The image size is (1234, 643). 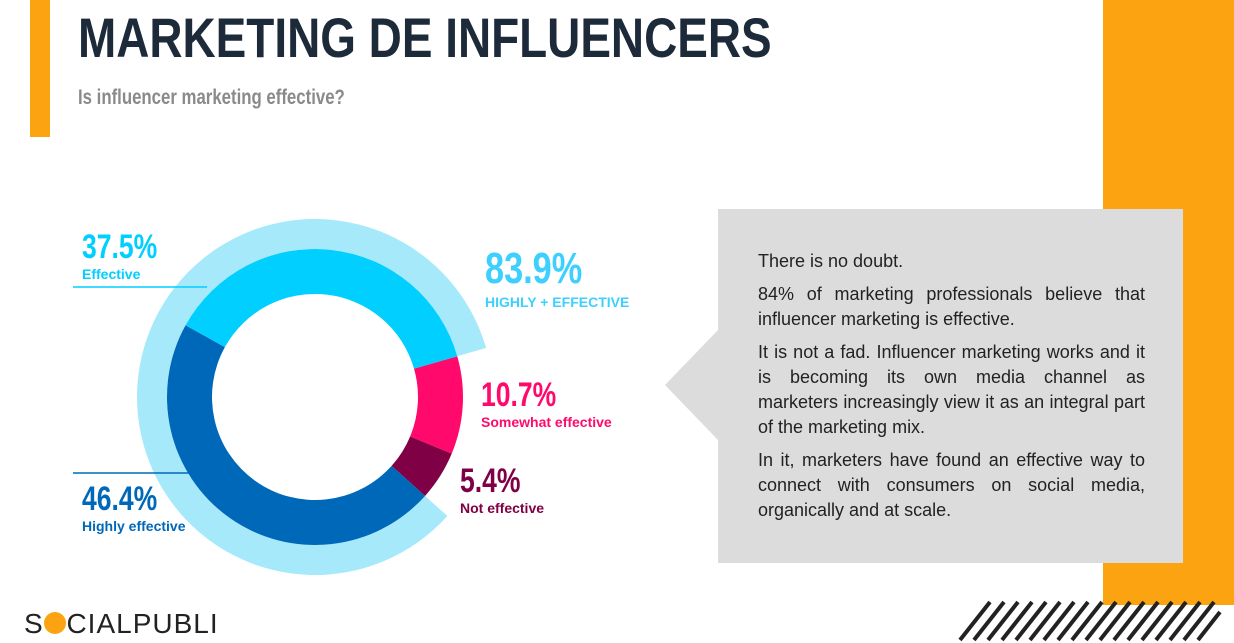 What do you see at coordinates (691, 385) in the screenshot?
I see `pointer` at bounding box center [691, 385].